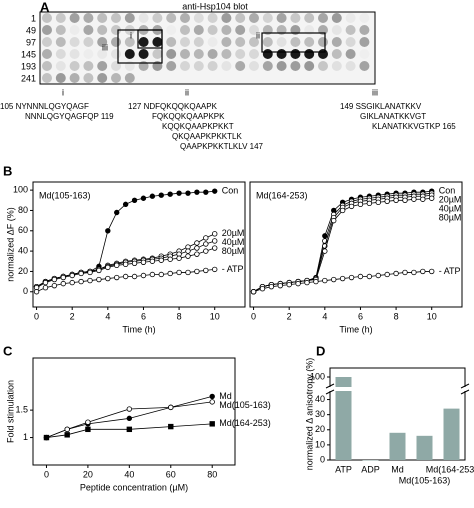 Image resolution: width=474 pixels, height=508 pixels. What do you see at coordinates (138, 329) in the screenshot?
I see `x-axis-label: Time (h)` at bounding box center [138, 329].